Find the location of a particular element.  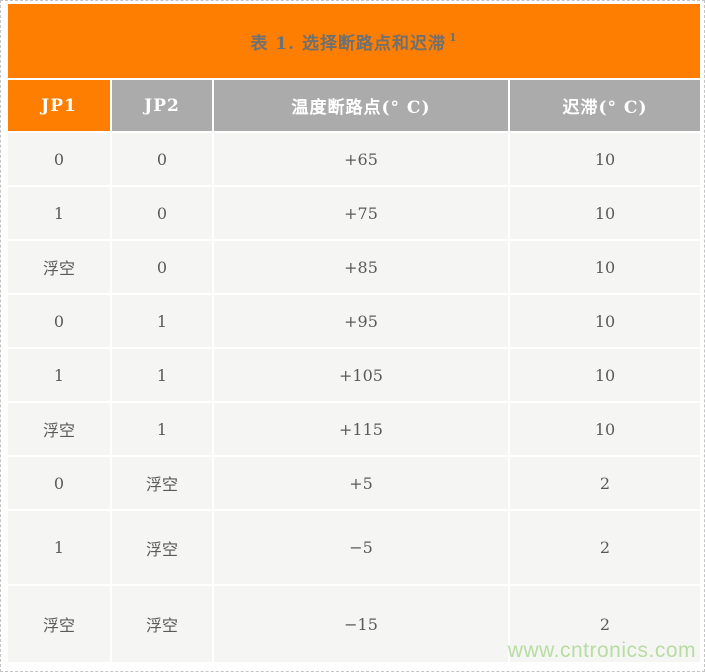

table-row: 0 1 +95 10 is located at coordinates (354, 321).